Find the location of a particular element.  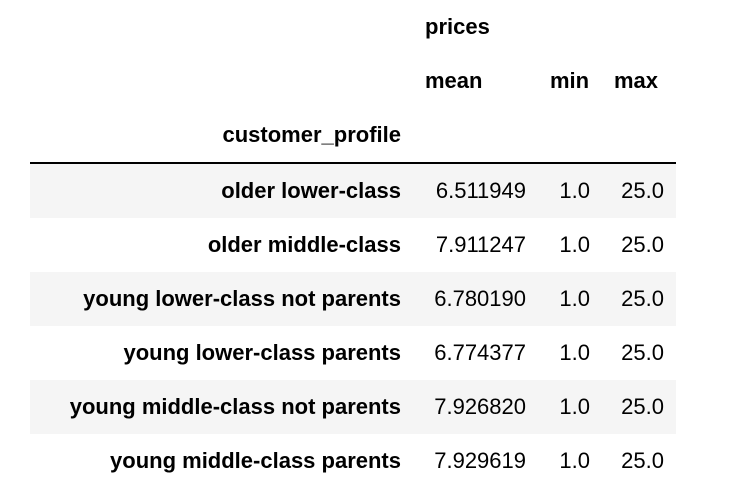

cell-mean: 7.929619 is located at coordinates (475, 461).